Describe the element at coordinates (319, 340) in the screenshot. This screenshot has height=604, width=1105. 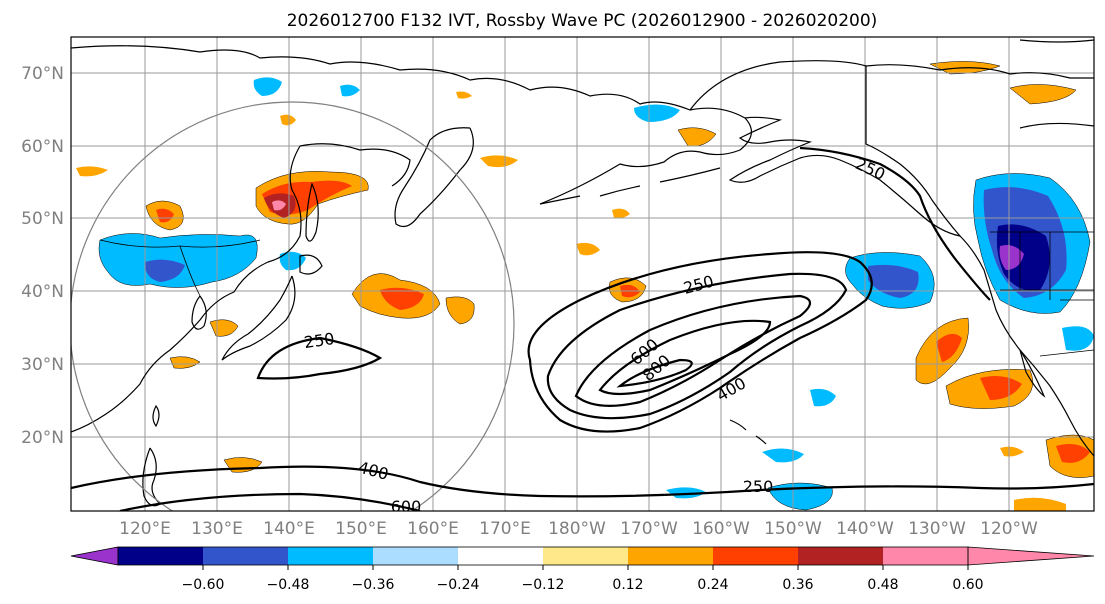
I see `contour-label-250-west: 250` at that location.